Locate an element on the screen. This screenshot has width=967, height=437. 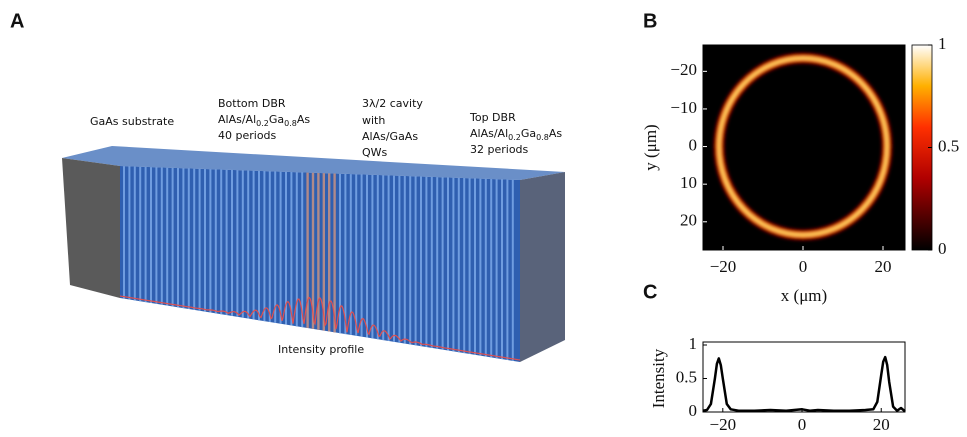
label: 32 periods is located at coordinates (499, 149).